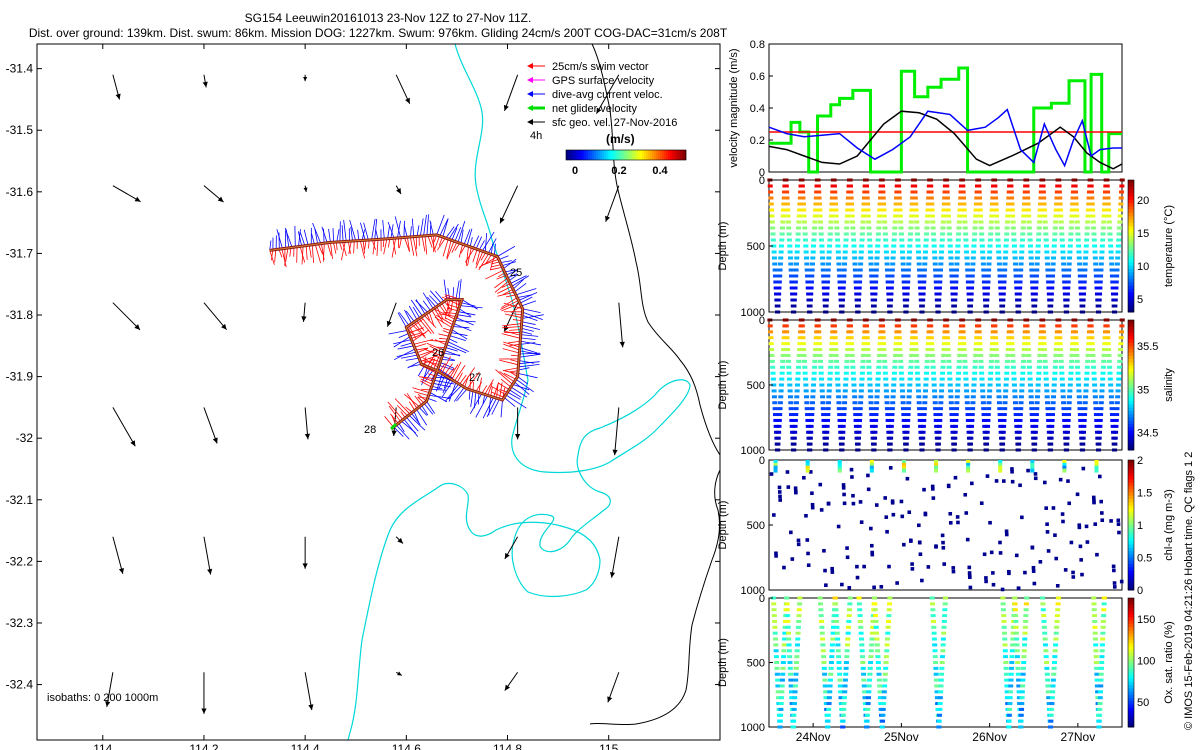 This screenshot has width=1200, height=750. Describe the element at coordinates (603, 81) in the screenshot. I see `legend-label: GPS surface velocity` at that location.